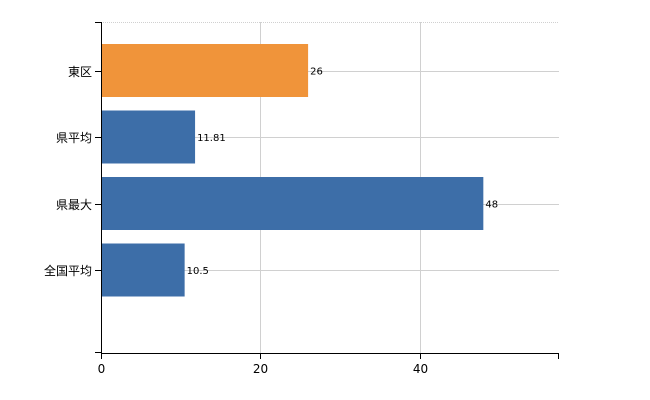  I want to click on bar-value-label-0: 26, so click(316, 72).